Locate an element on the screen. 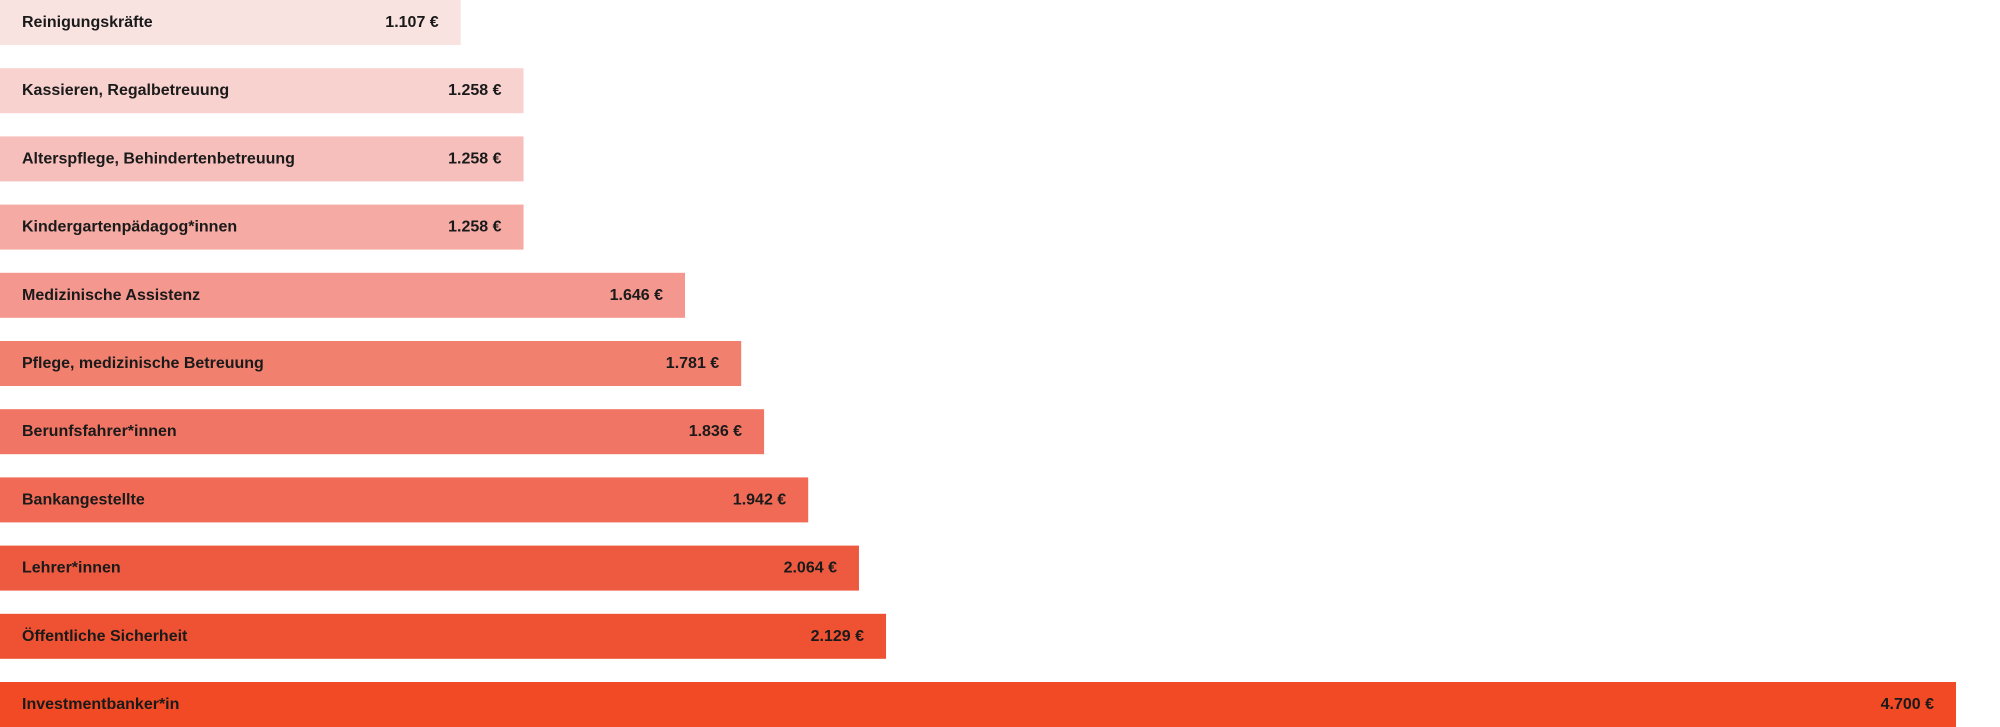 The width and height of the screenshot is (2000, 727). bar-value-label: 1.781 € is located at coordinates (692, 363).